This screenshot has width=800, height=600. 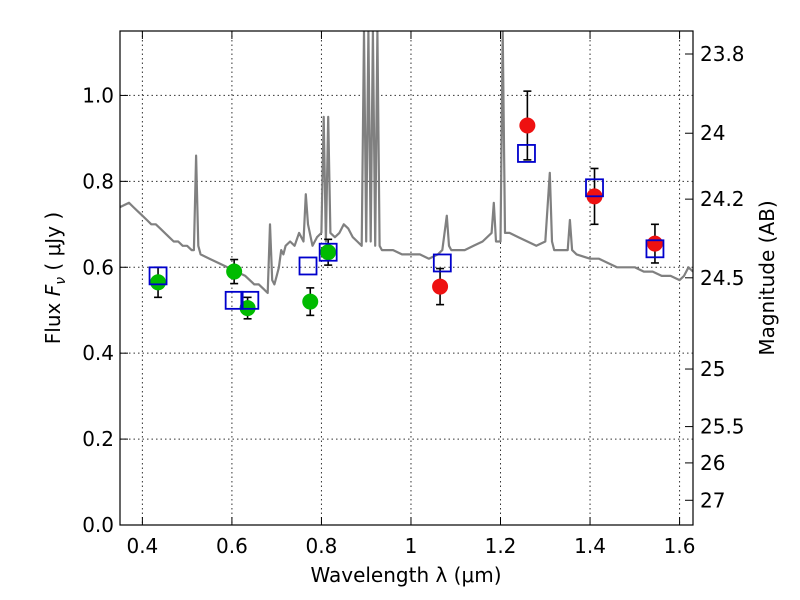 I want to click on y2-tick-label: 25.5, so click(x=722, y=427).